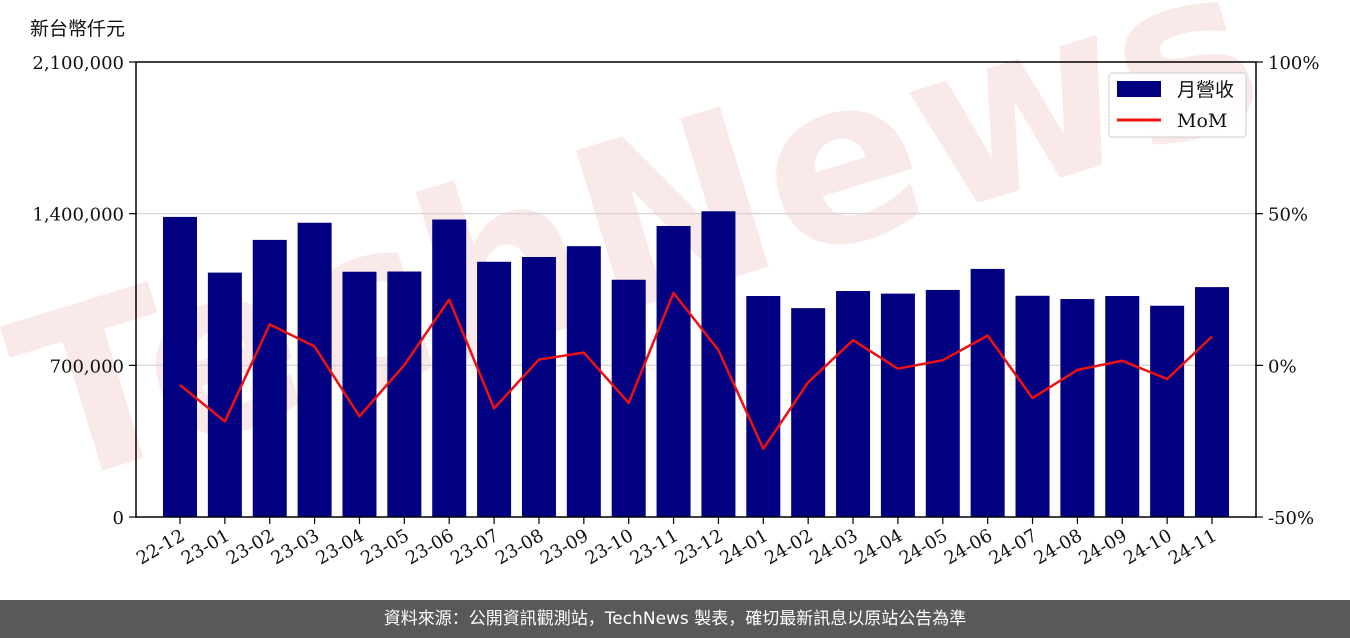  What do you see at coordinates (87, 366) in the screenshot?
I see `left-tick-label: 700,000` at bounding box center [87, 366].